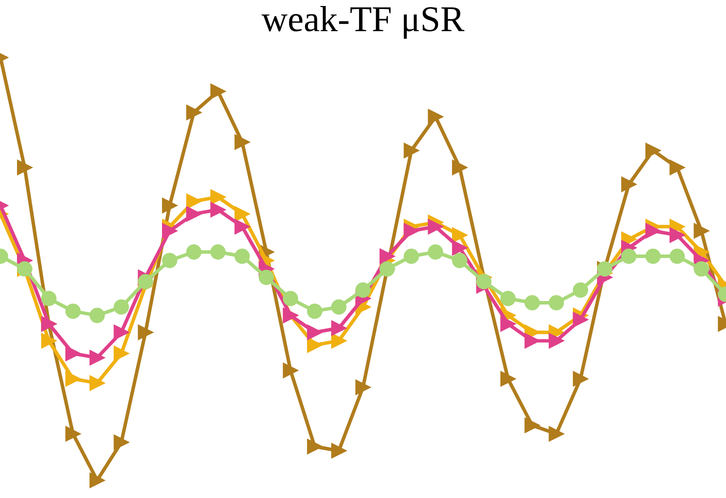 This screenshot has width=726, height=498. Describe the element at coordinates (363, 22) in the screenshot. I see `chart-title: weak-TF μSR` at that location.